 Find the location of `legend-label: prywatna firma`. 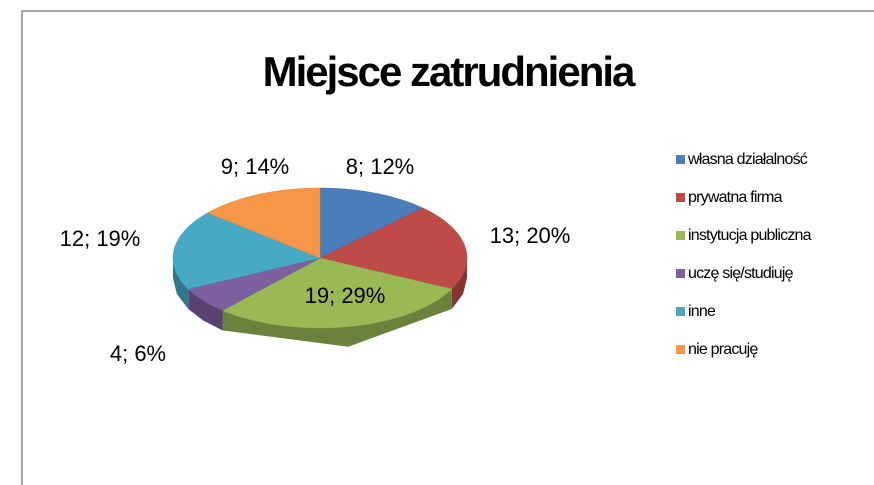

legend-label: prywatna firma is located at coordinates (735, 197).